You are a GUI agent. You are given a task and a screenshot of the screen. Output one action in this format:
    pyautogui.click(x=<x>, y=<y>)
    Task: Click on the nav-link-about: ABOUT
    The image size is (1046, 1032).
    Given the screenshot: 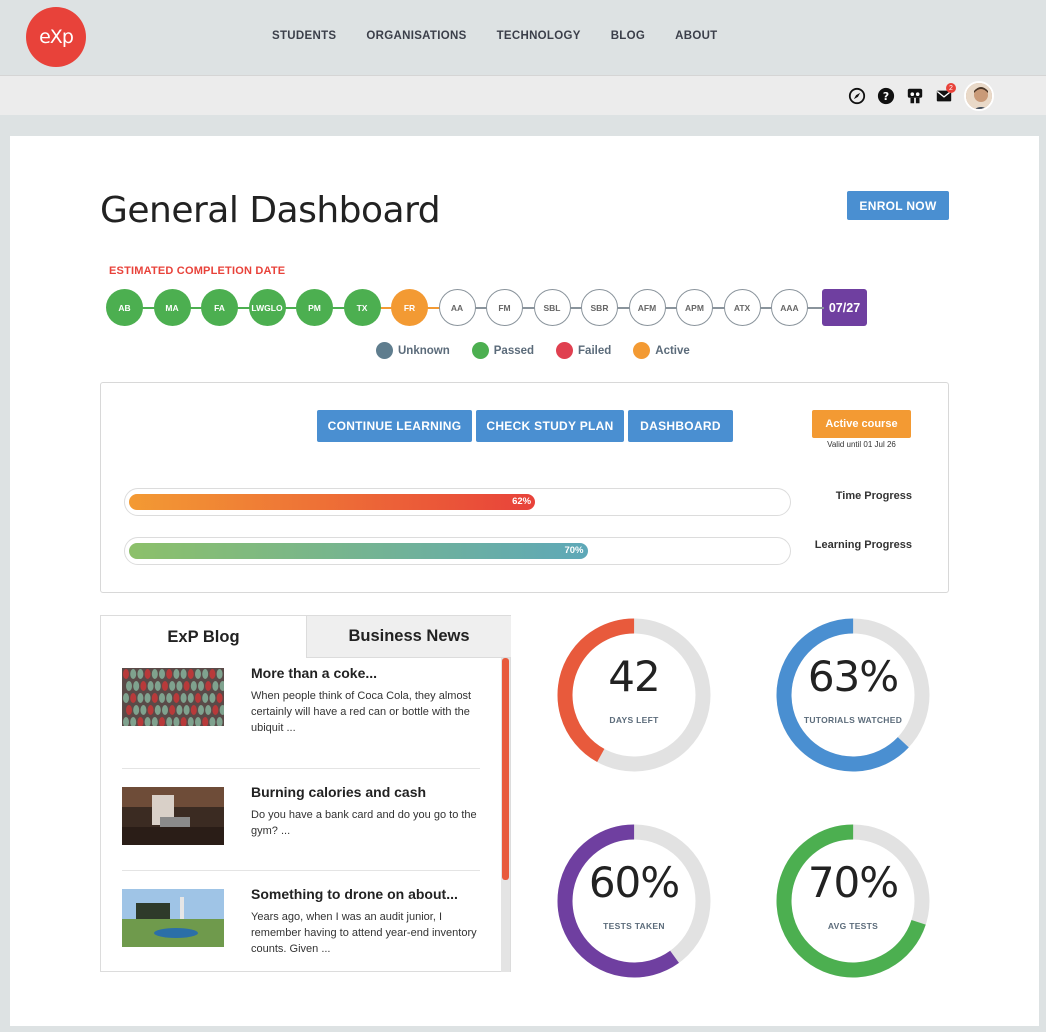 What is the action you would take?
    pyautogui.click(x=696, y=36)
    